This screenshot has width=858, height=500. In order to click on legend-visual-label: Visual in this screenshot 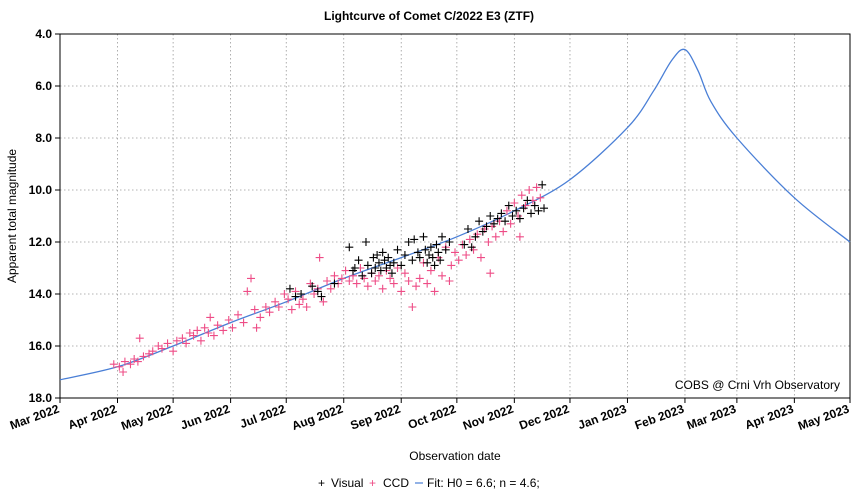, I will do `click(347, 483)`.